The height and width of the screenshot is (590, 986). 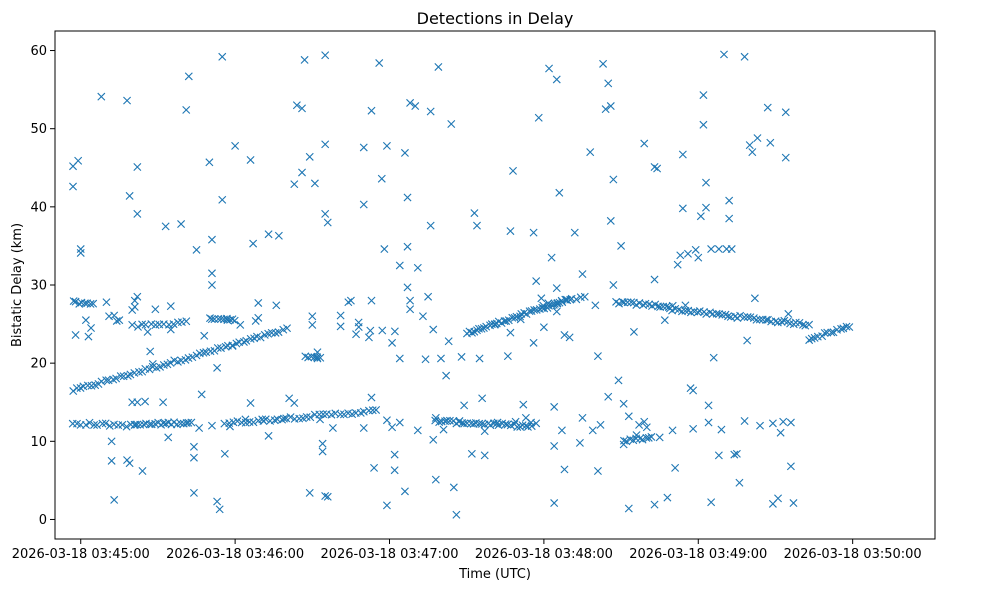 I want to click on x-tick-label: 2026-03-18 03:46:00, so click(x=235, y=554).